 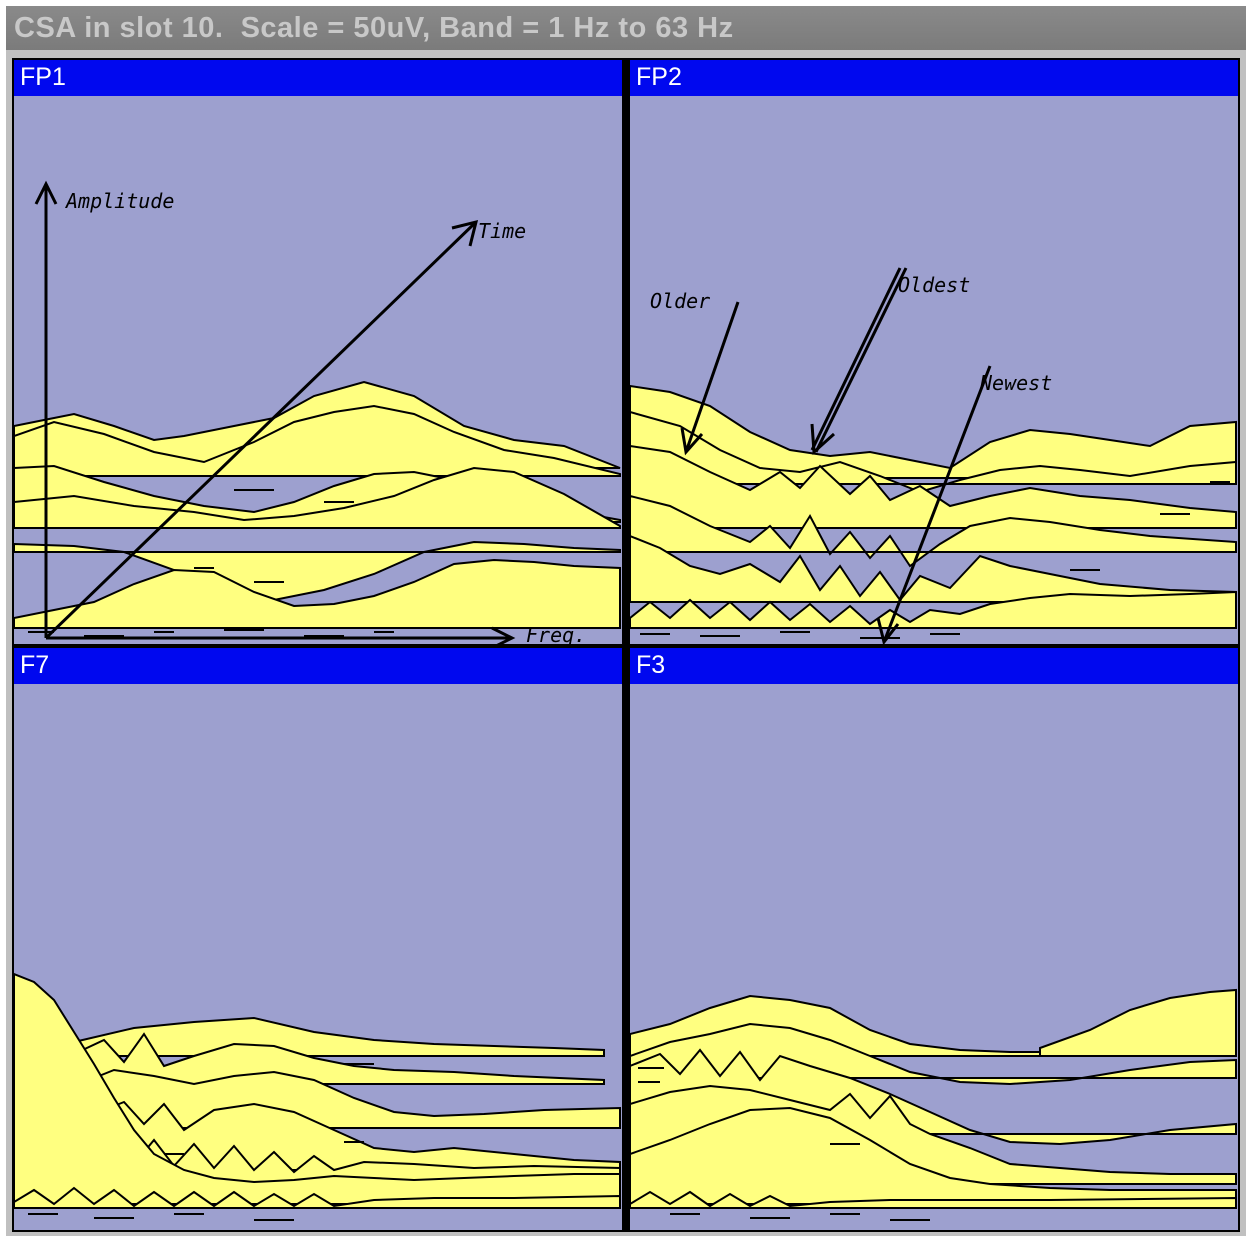 What do you see at coordinates (318, 666) in the screenshot?
I see `panel-f7-header: F7` at bounding box center [318, 666].